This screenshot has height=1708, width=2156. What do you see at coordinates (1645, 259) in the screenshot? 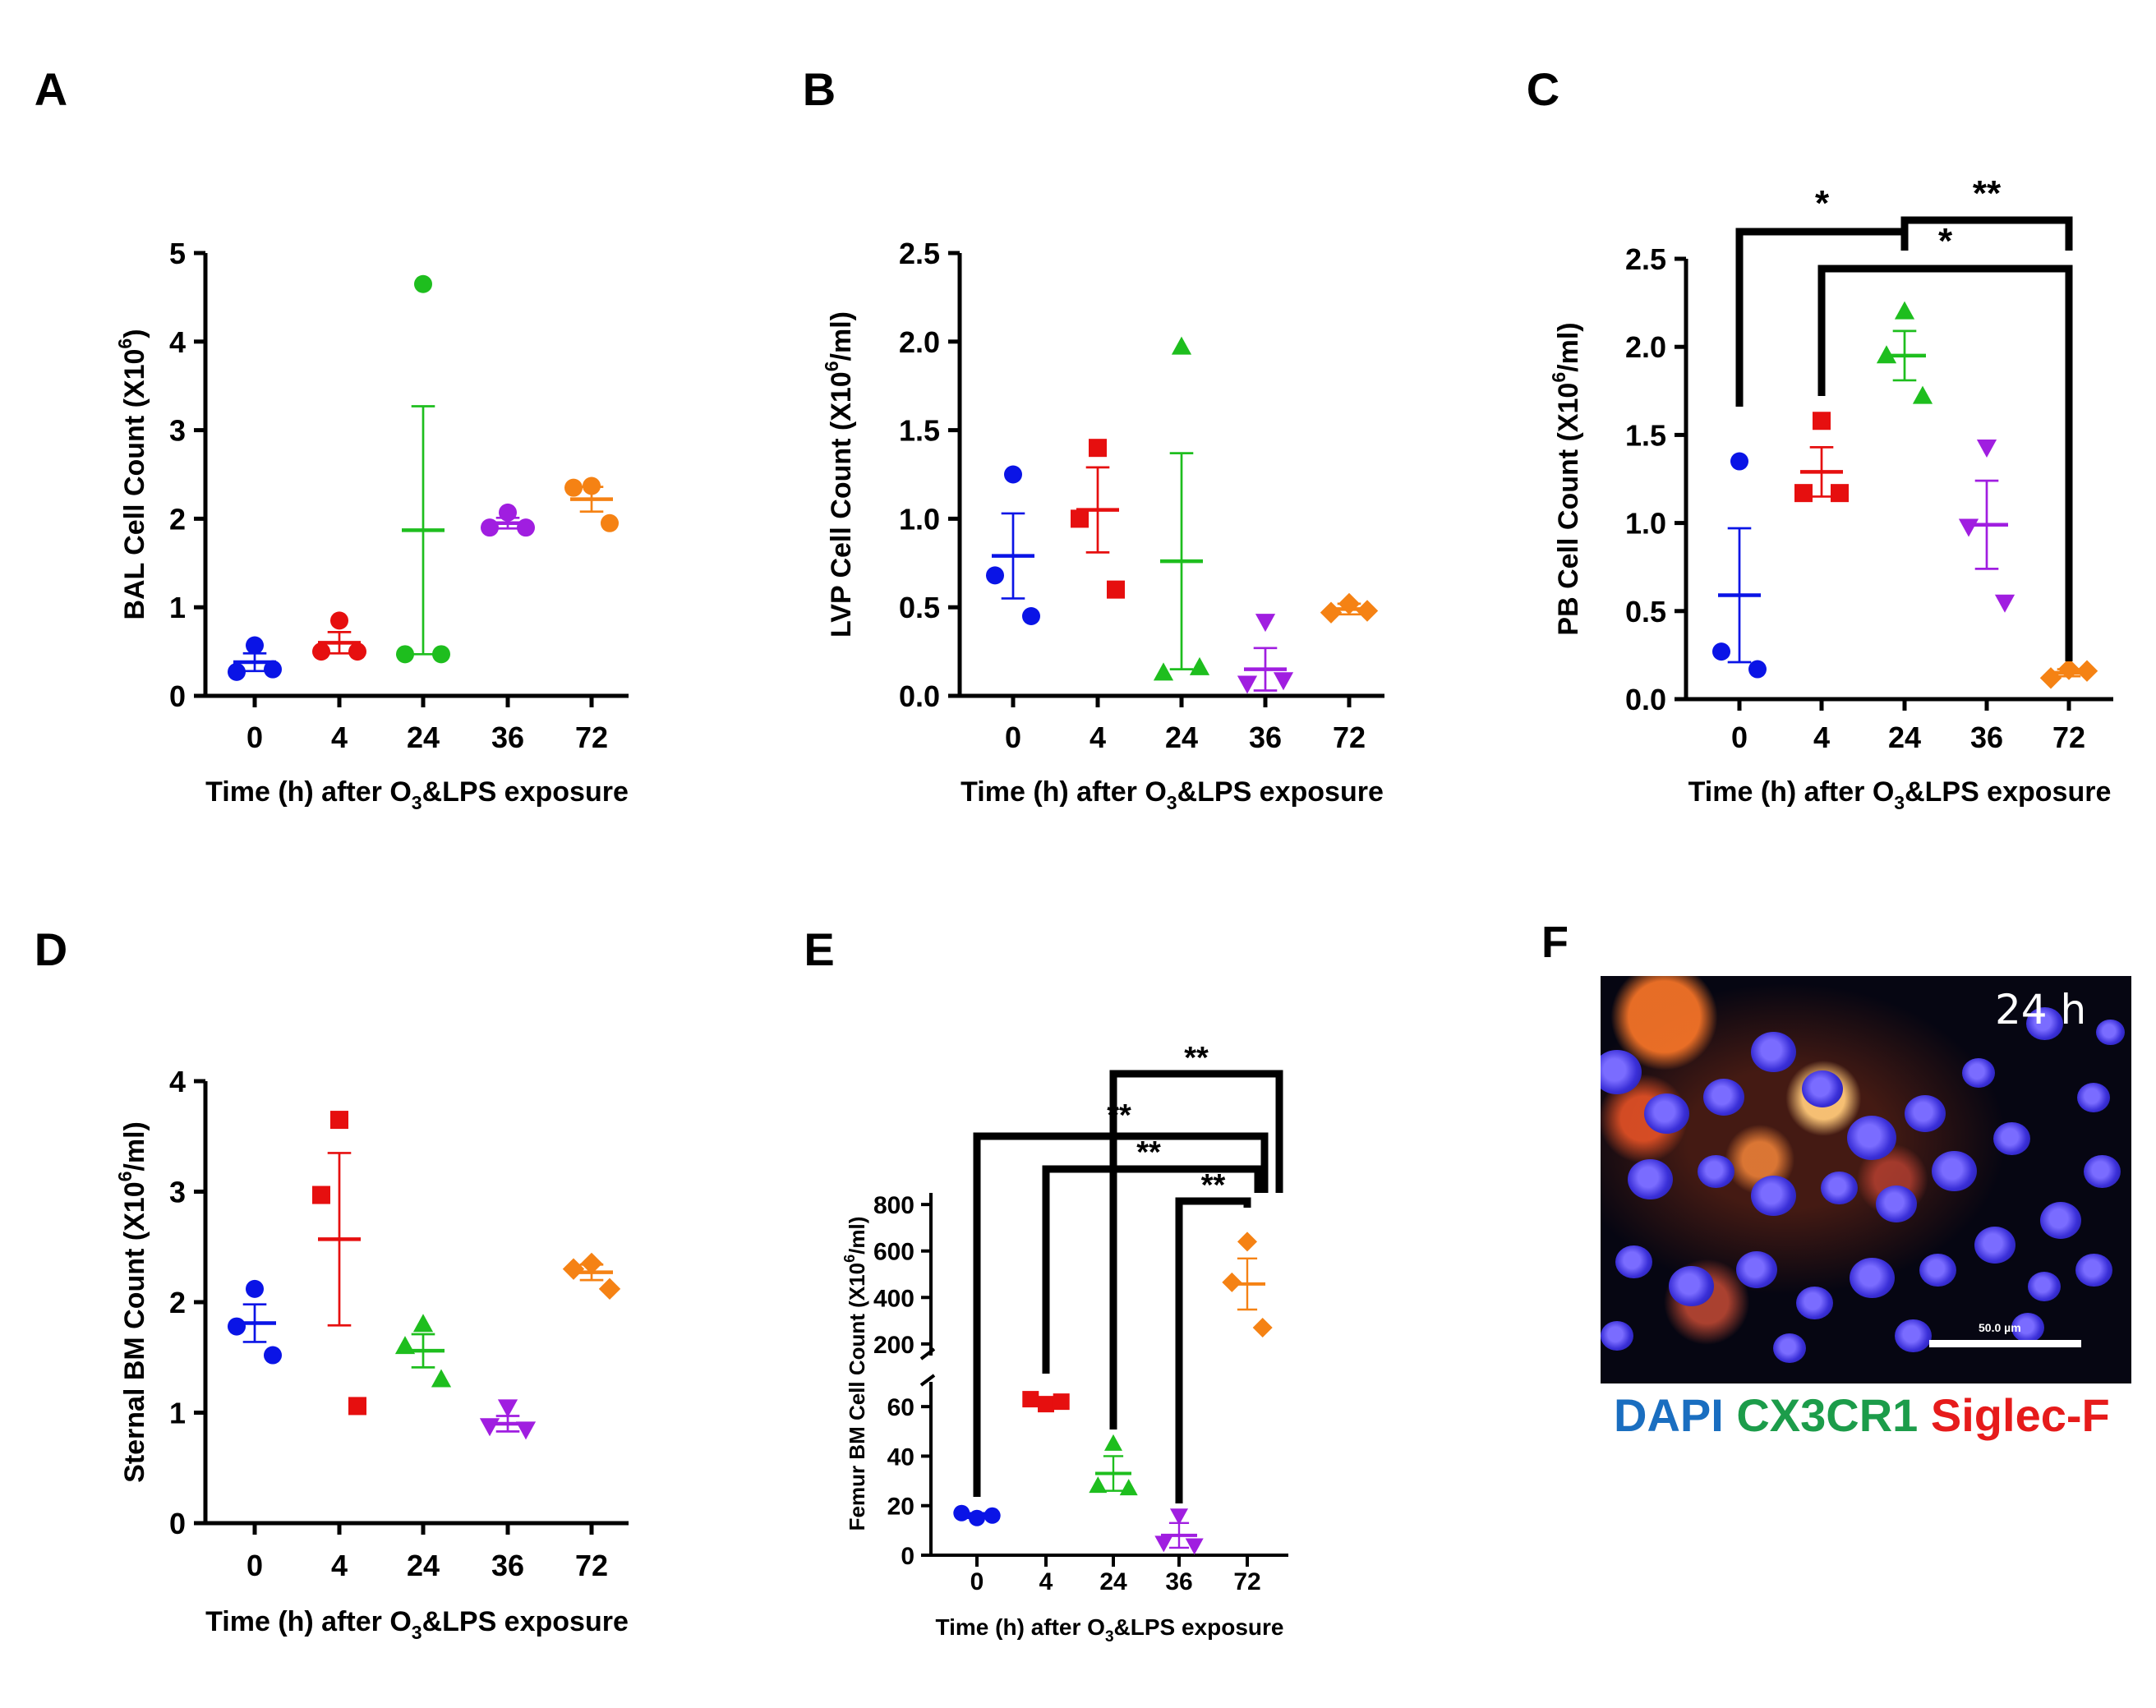
I see `y-tick-label-C: 2.5` at bounding box center [1645, 259].